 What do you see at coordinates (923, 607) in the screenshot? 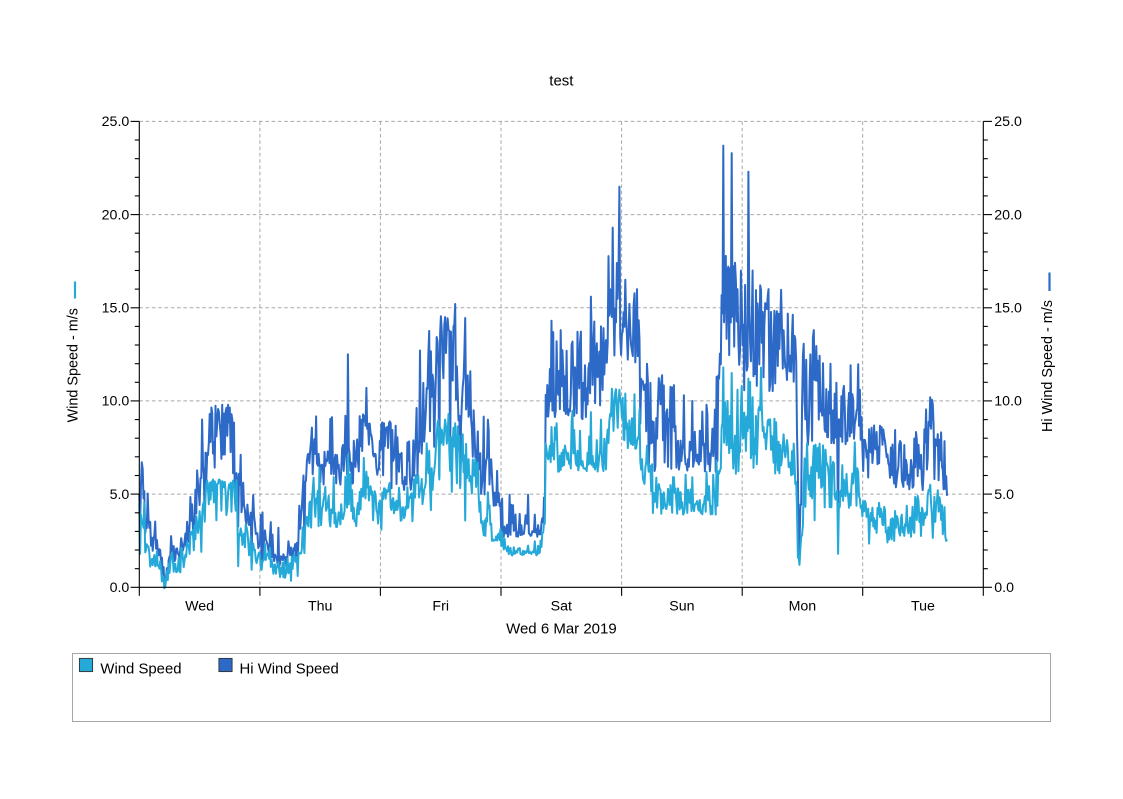
I see `svg-text: Tue` at bounding box center [923, 607].